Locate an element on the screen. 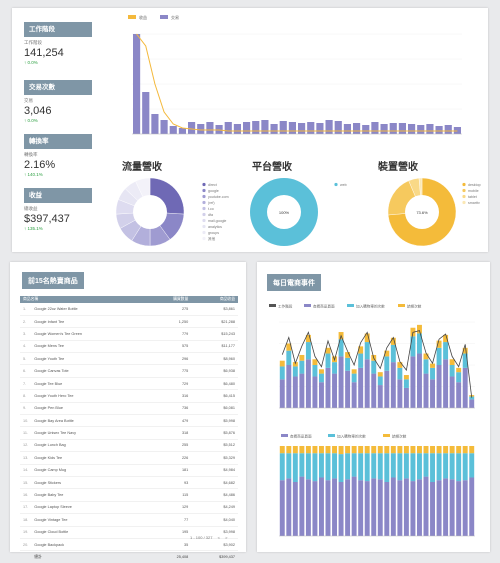 This screenshot has width=500, height=563. table-row: 3. Google Women's Tee Green 779 $15,243 is located at coordinates (129, 334).